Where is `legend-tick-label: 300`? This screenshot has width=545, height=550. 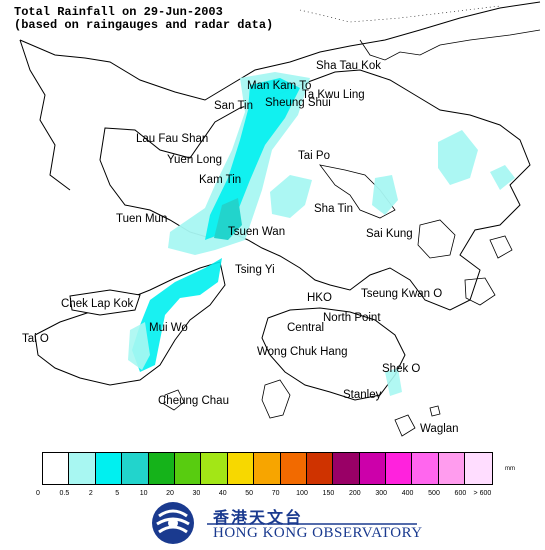
legend-tick-label: 300 is located at coordinates (381, 493).